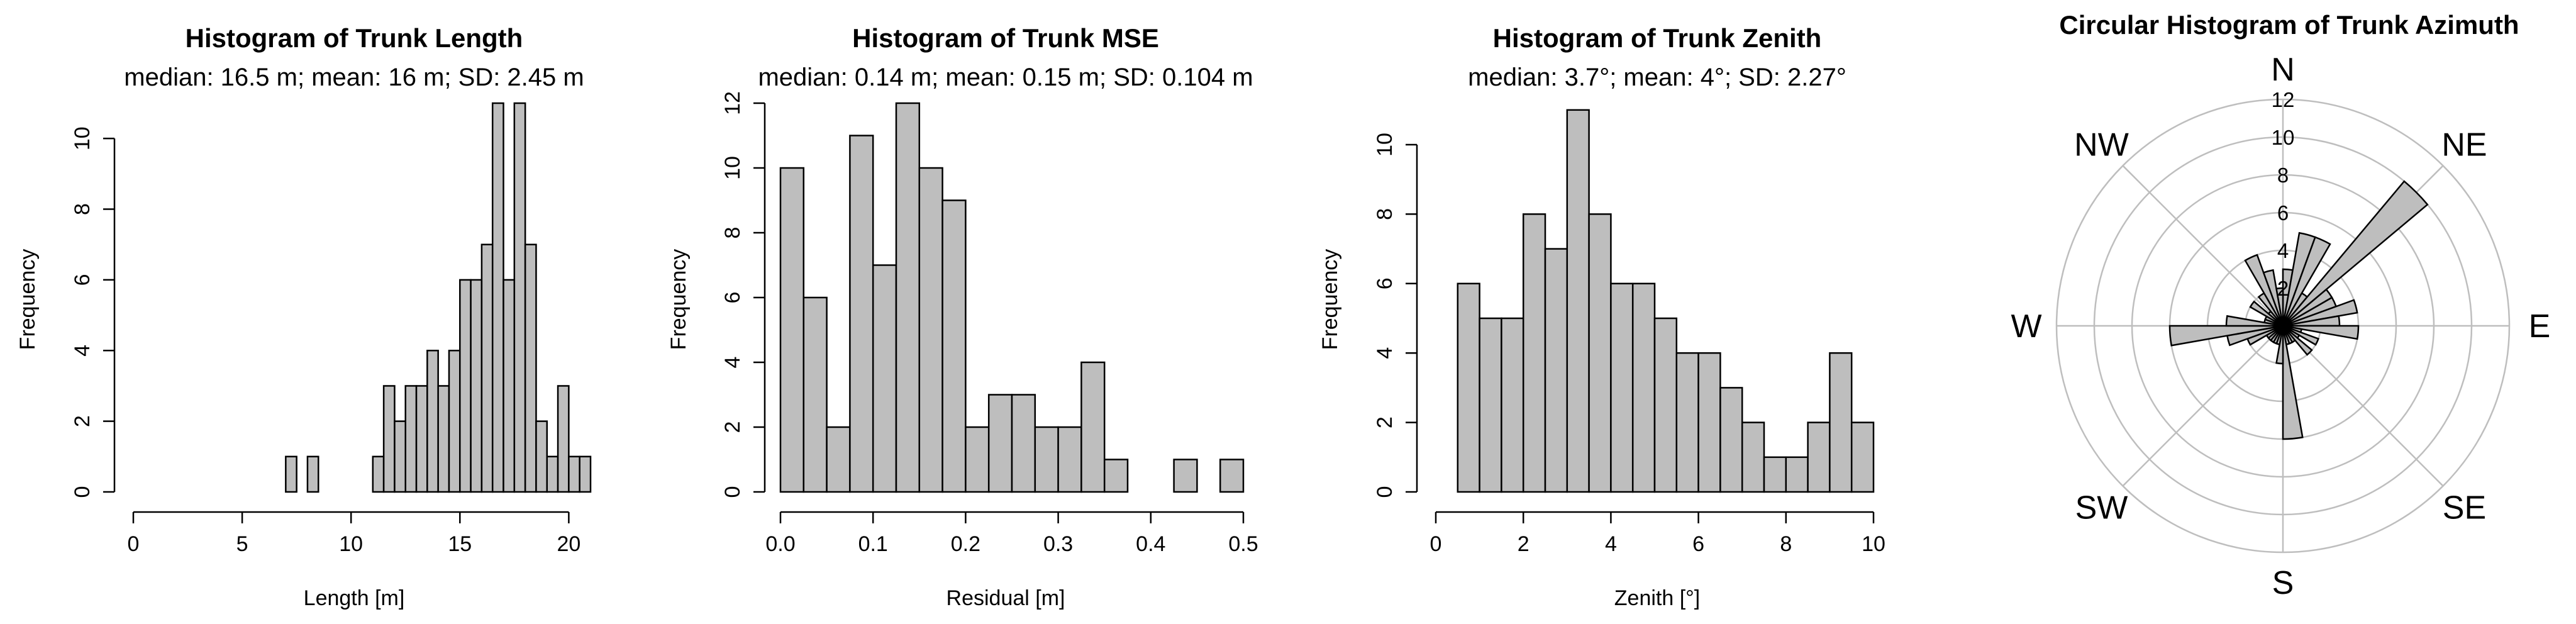 This screenshot has width=2576, height=624. I want to click on compass-label-e: E, so click(2540, 326).